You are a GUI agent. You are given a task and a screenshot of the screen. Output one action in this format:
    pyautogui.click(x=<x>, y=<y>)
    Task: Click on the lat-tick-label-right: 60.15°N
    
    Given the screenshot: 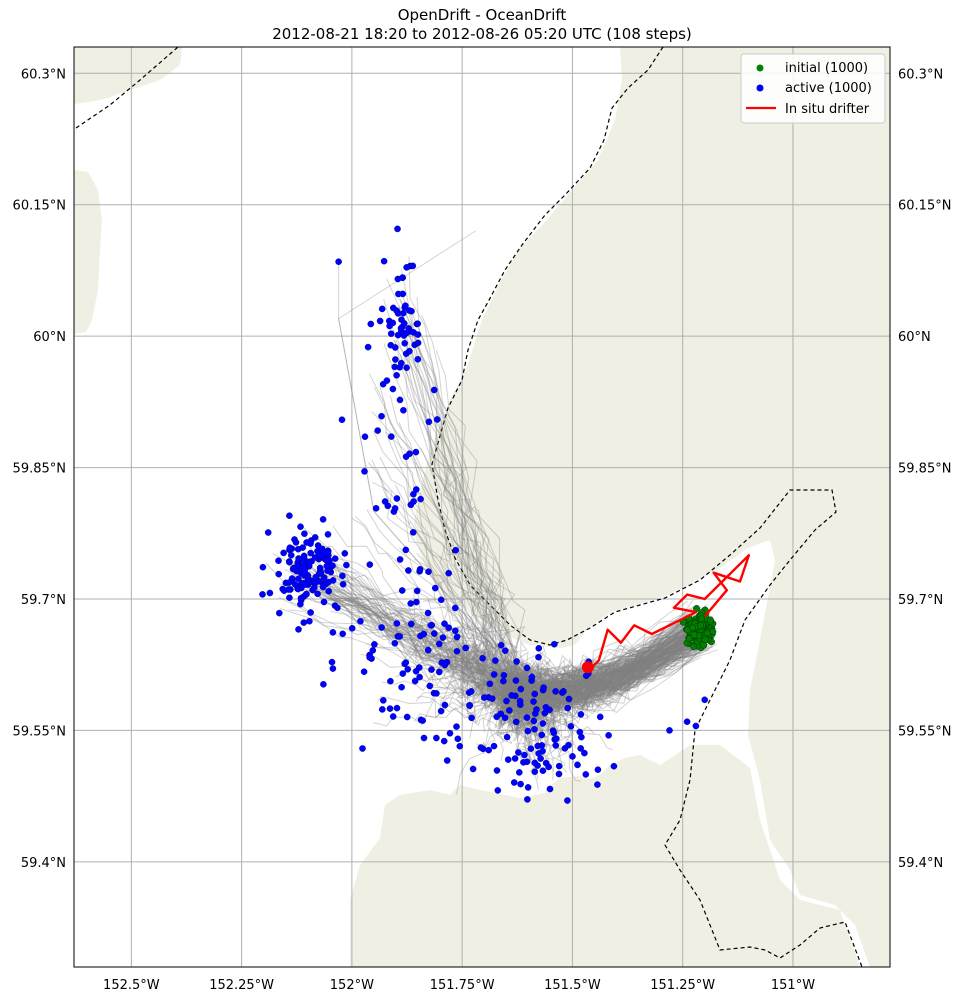 What is the action you would take?
    pyautogui.click(x=924, y=206)
    